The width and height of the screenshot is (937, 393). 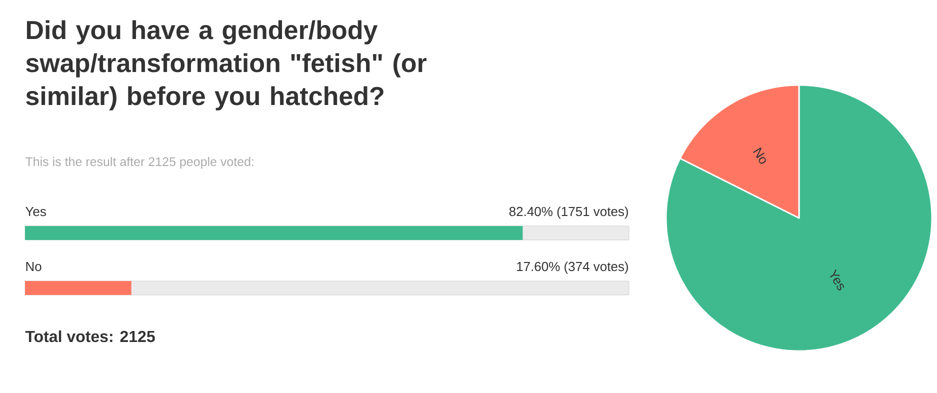 I want to click on slice-label: Yes, so click(x=837, y=279).